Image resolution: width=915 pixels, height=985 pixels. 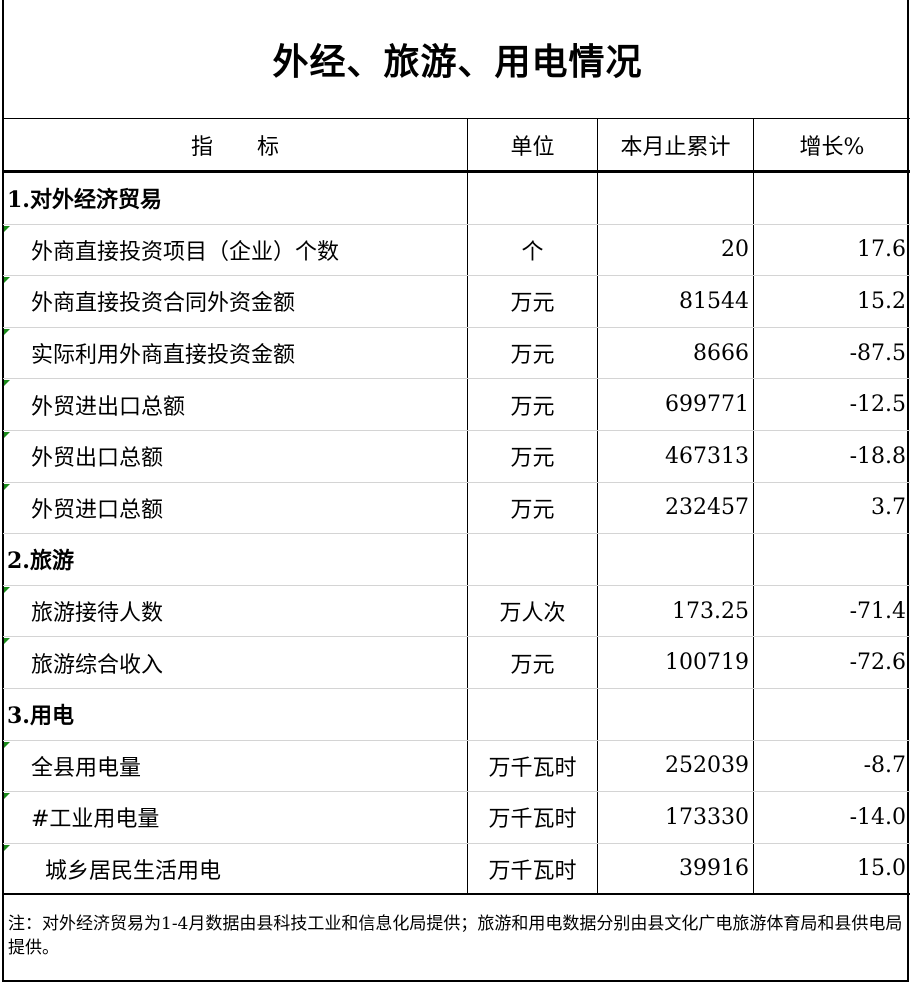 What do you see at coordinates (86, 768) in the screenshot?
I see `cell-label: 全县用电量` at bounding box center [86, 768].